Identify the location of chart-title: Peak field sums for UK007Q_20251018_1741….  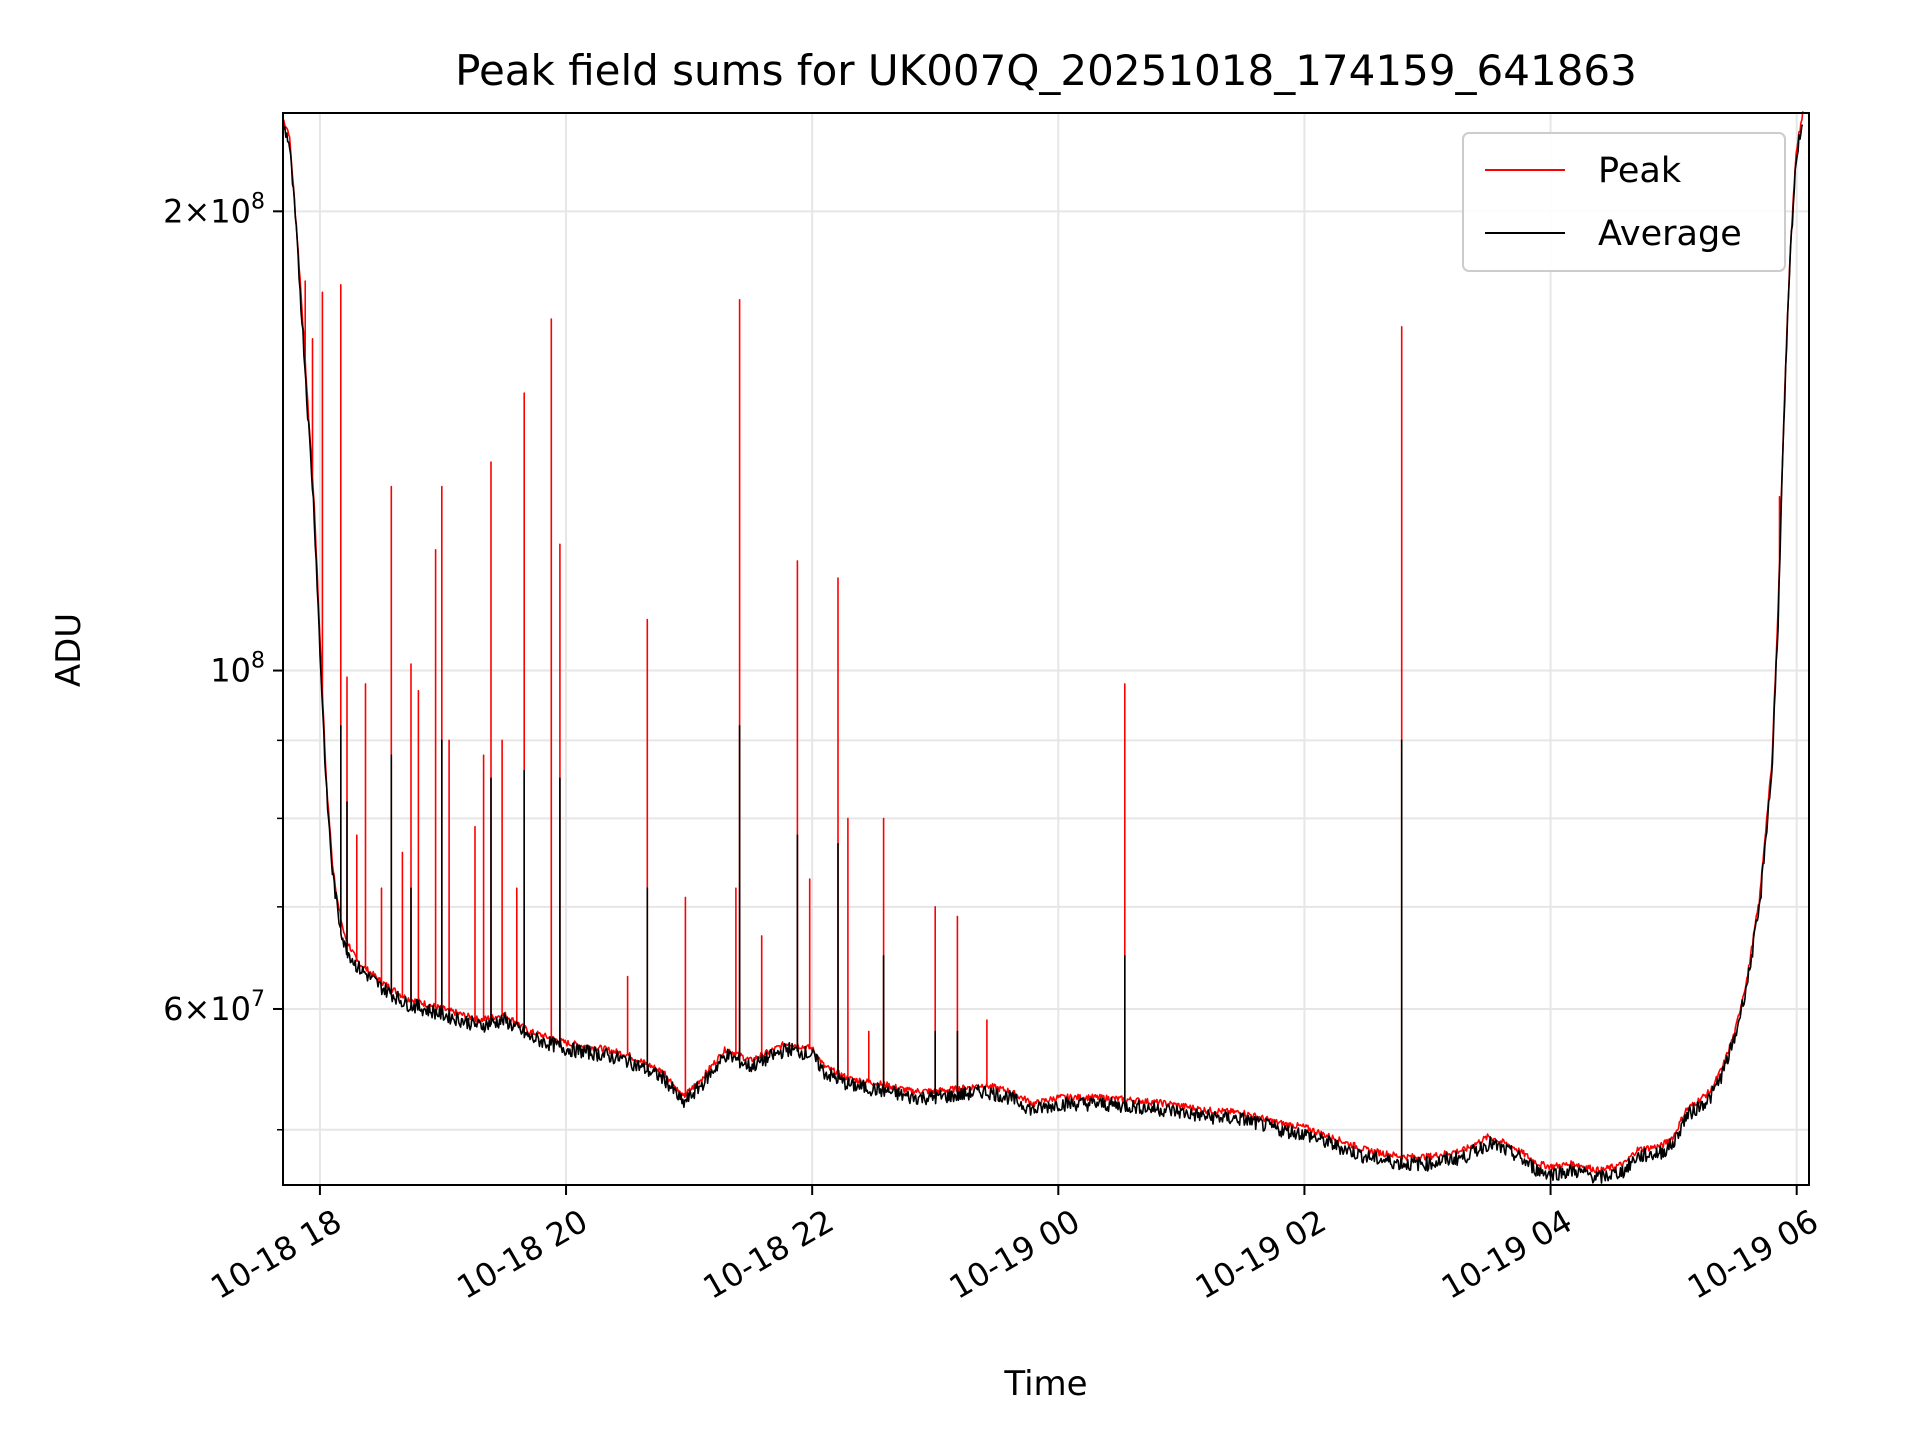
(1046, 70).